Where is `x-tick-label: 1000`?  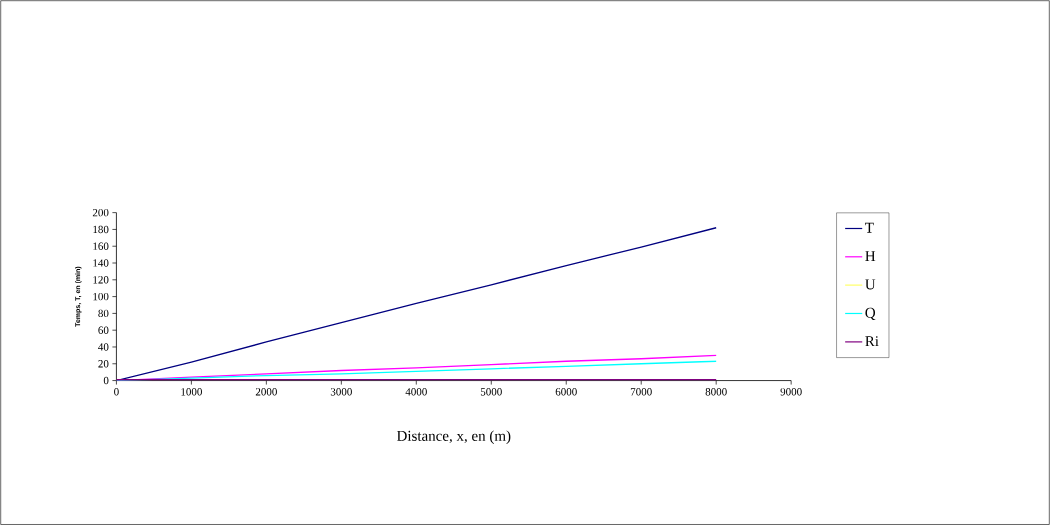
x-tick-label: 1000 is located at coordinates (191, 392).